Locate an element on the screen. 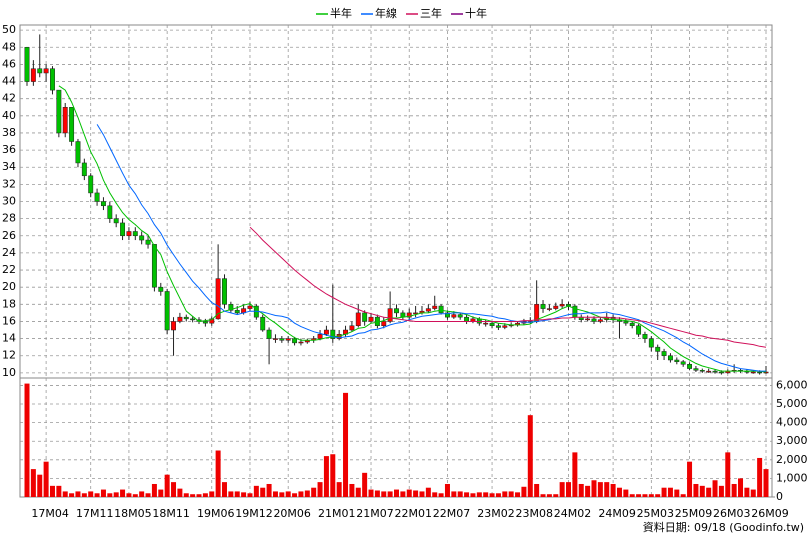  y-tick-label: 14 is located at coordinates (9, 338).